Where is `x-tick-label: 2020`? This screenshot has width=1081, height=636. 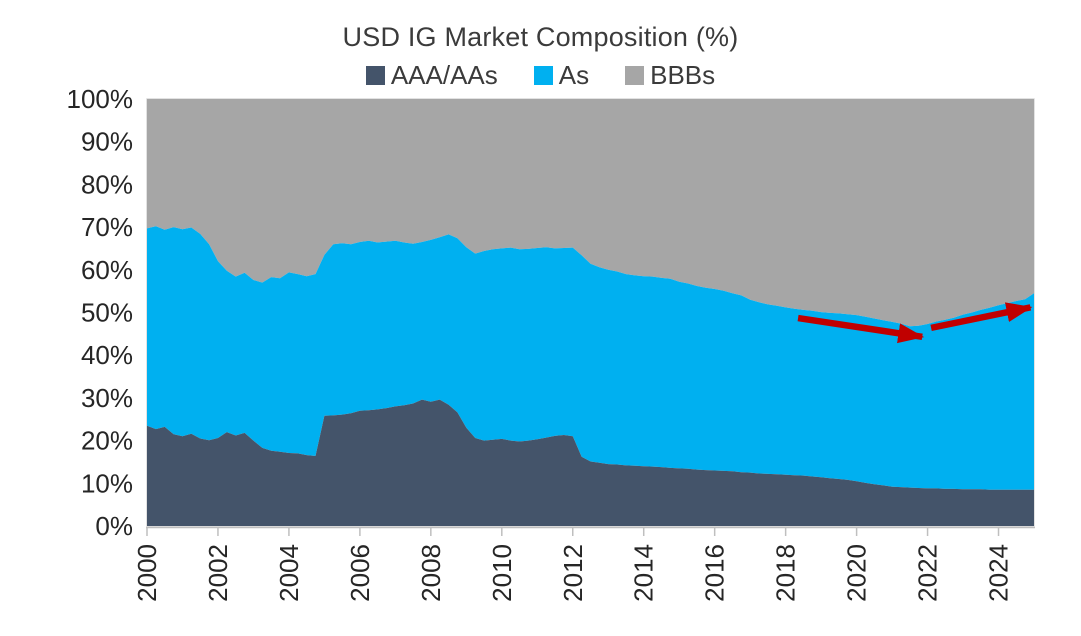
x-tick-label: 2020 is located at coordinates (857, 573).